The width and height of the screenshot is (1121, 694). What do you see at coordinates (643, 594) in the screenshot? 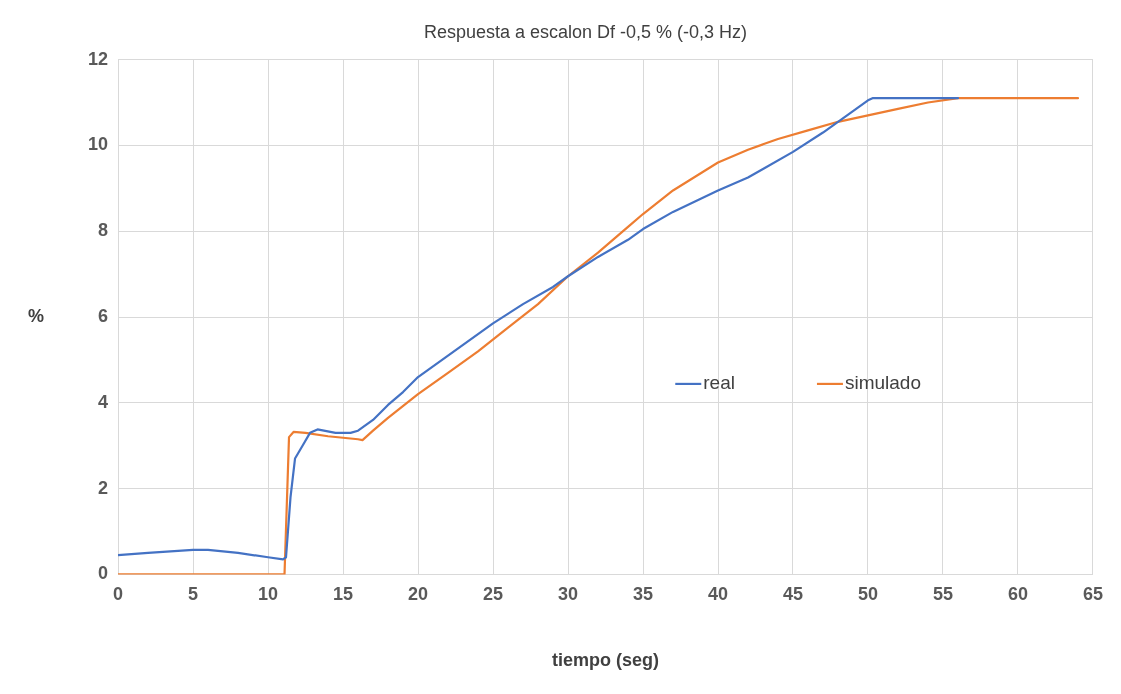
I see `x-tick-label: 35` at bounding box center [643, 594].